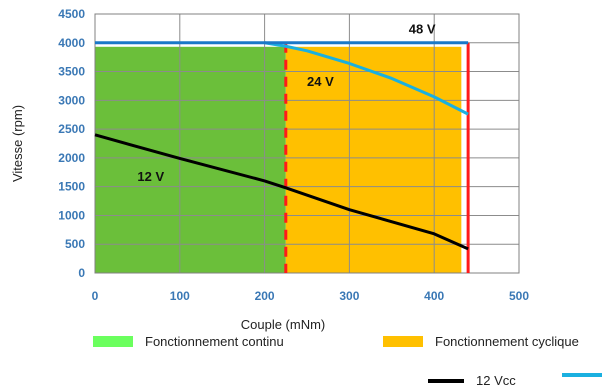 This screenshot has width=603, height=389. What do you see at coordinates (265, 296) in the screenshot?
I see `x-tick-label-200: 200` at bounding box center [265, 296].